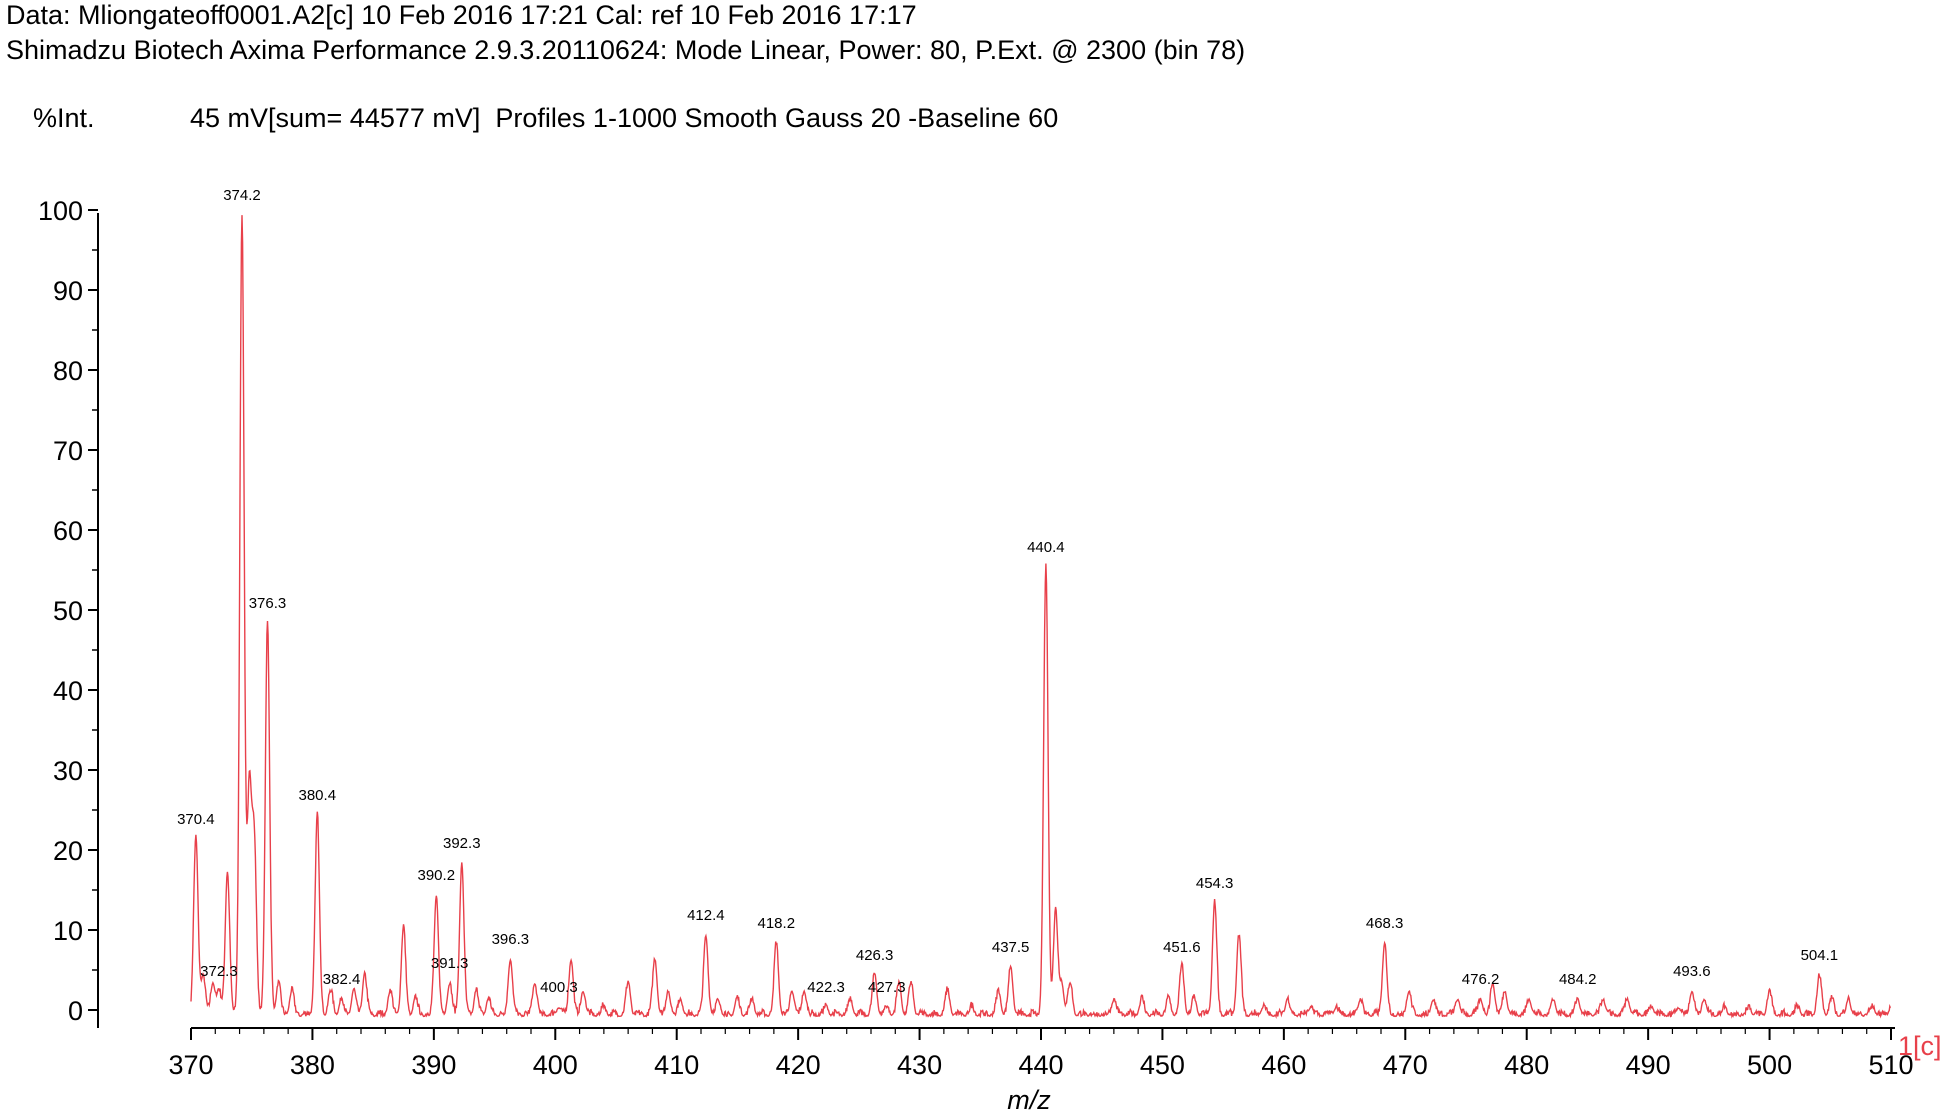 This screenshot has height=1117, width=1943. I want to click on series-label: 1[c], so click(1920, 1046).